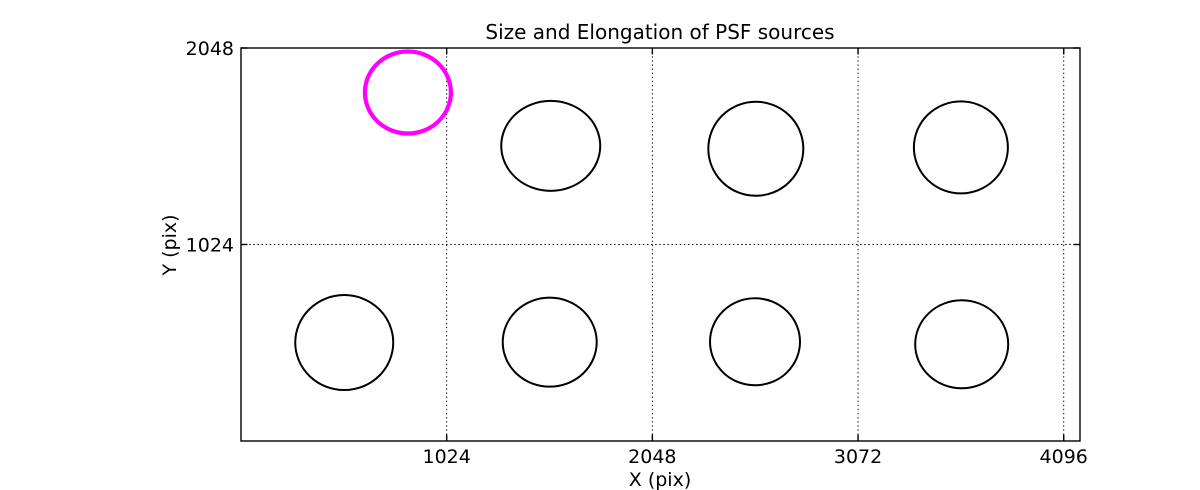 Image resolution: width=1200 pixels, height=490 pixels. Describe the element at coordinates (408, 92) in the screenshot. I see `psf-source-highlighted` at that location.